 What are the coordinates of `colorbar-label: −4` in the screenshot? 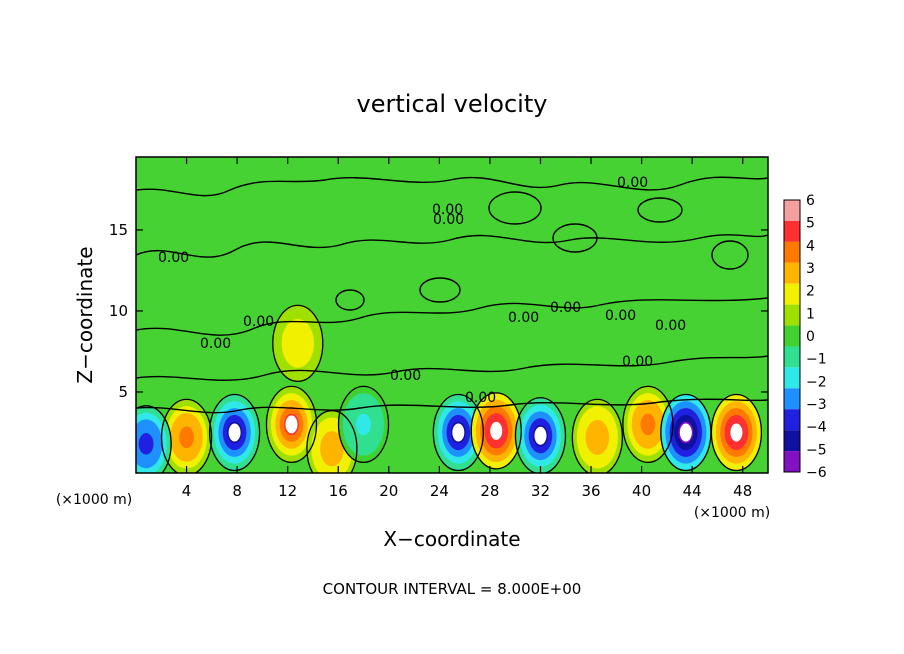 It's located at (816, 428).